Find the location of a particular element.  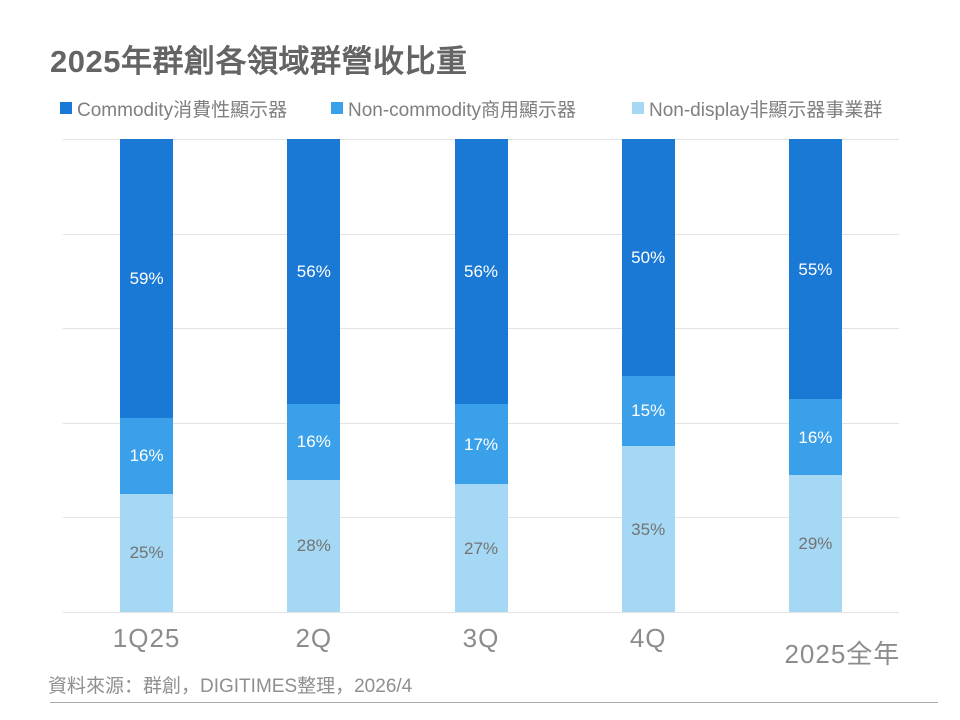

bar-3q: 56% 17% 27% is located at coordinates (481, 375).